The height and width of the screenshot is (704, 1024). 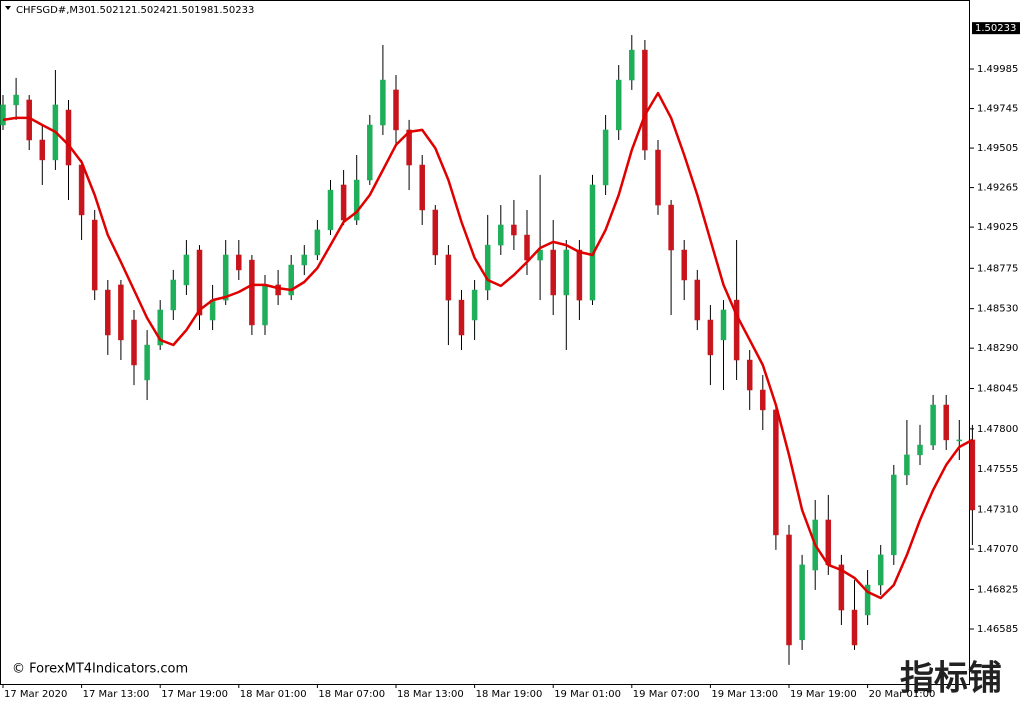 I want to click on x-tick-label: 18 Mar 01:00, so click(x=273, y=694).